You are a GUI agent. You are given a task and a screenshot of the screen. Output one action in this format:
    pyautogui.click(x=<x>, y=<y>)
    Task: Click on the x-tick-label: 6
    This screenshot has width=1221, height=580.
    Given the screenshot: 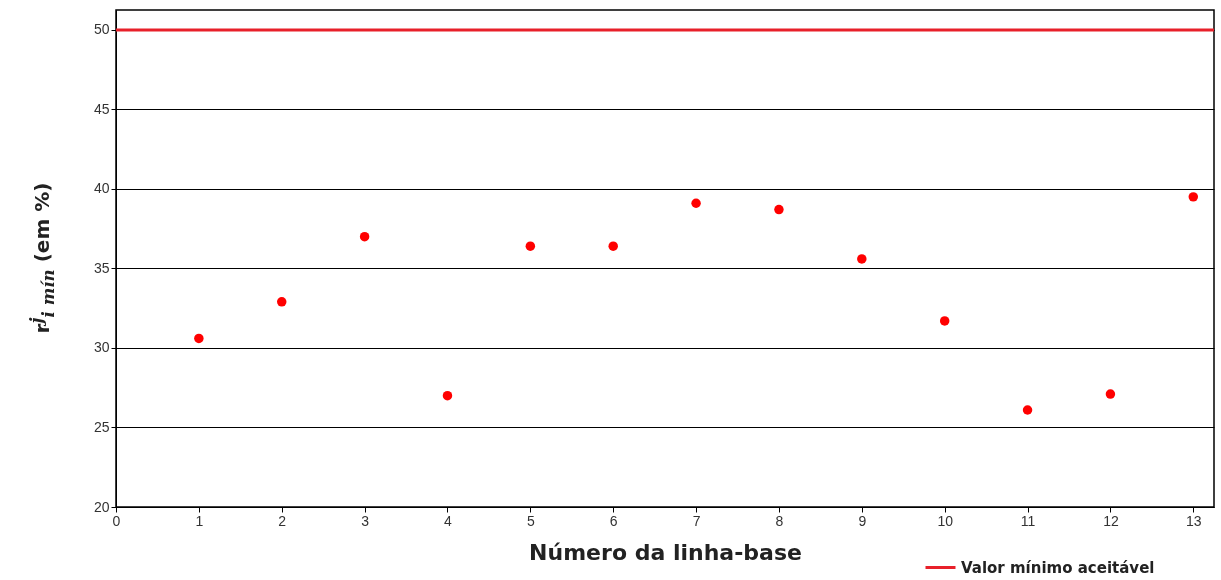 What is the action you would take?
    pyautogui.click(x=613, y=520)
    